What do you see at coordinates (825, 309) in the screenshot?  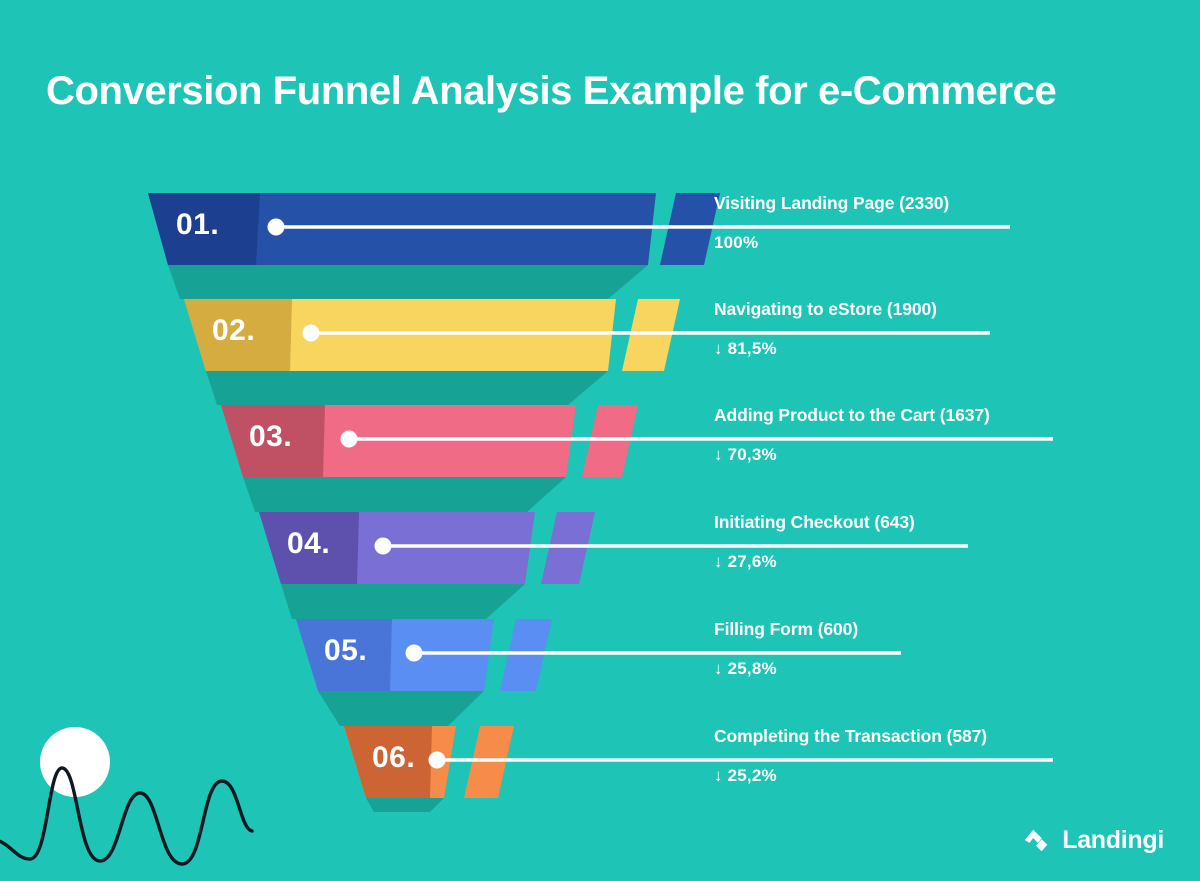 I see `funnel-label-title: Navigating to eStore (1900)` at bounding box center [825, 309].